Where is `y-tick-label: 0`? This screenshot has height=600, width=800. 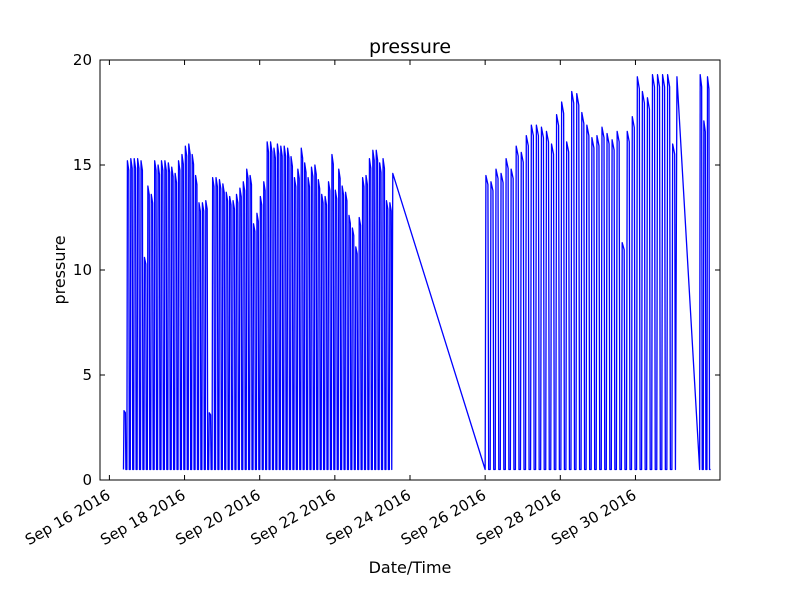 y-tick-label: 0 is located at coordinates (87, 480).